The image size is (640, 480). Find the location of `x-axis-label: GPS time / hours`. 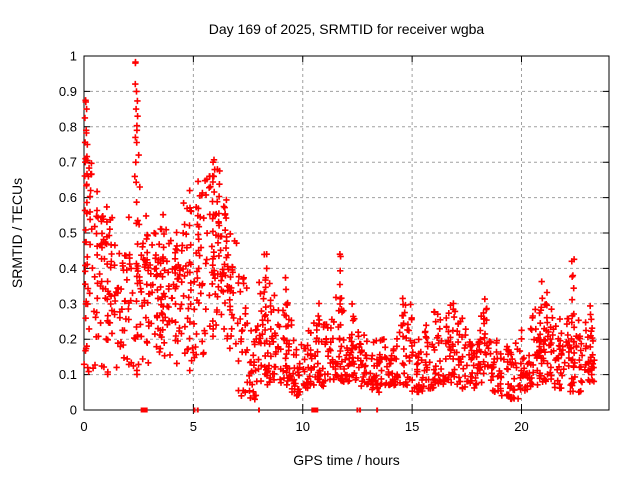

x-axis-label: GPS time / hours is located at coordinates (346, 460).